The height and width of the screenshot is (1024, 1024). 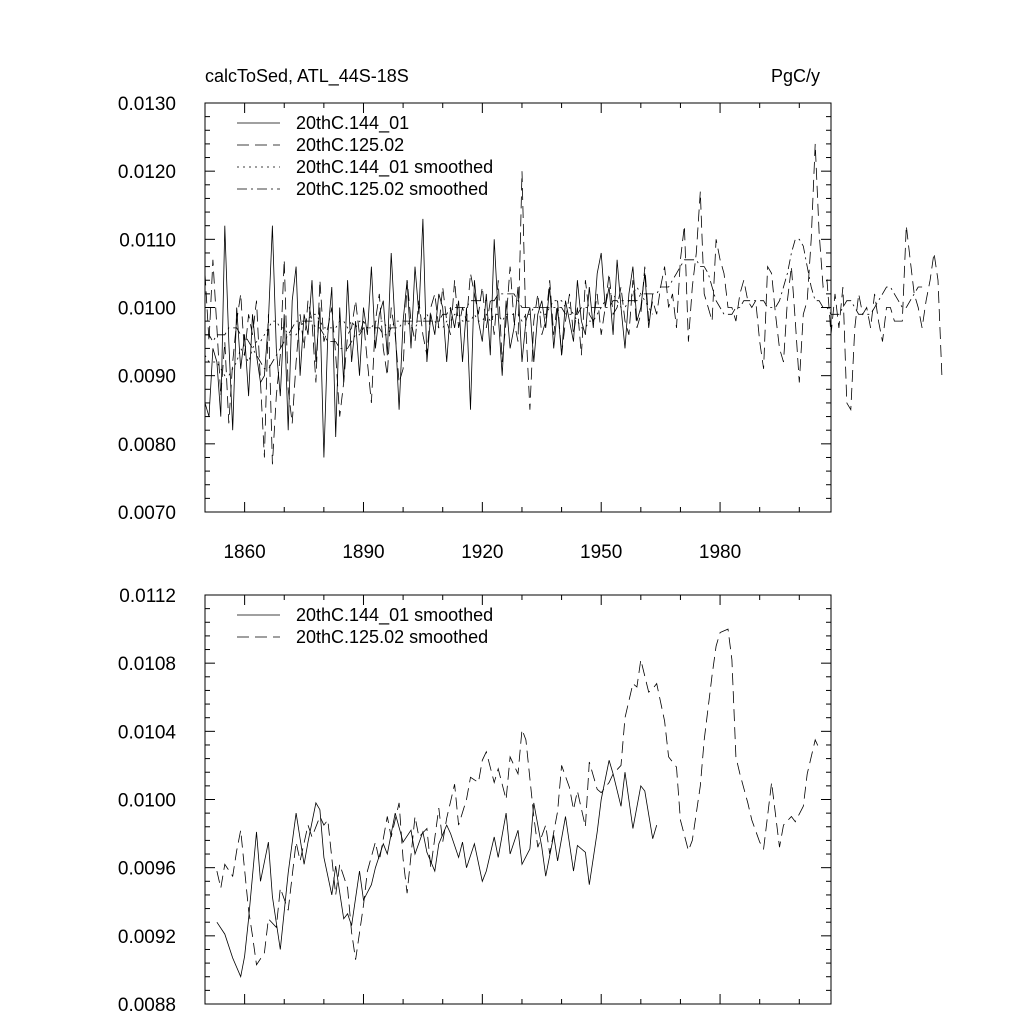 I want to click on top-legend-label: 20thC.125.02, so click(x=350, y=145).